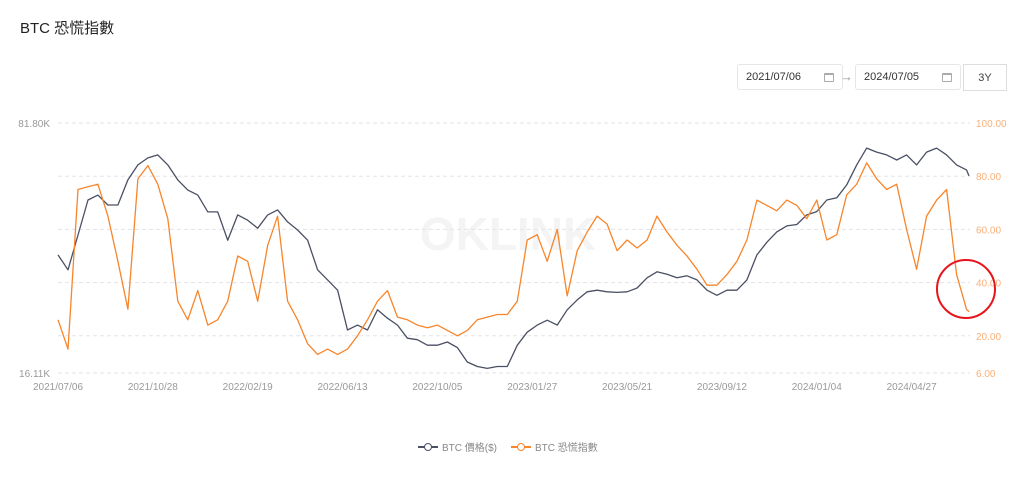 The height and width of the screenshot is (488, 1024). What do you see at coordinates (985, 77) in the screenshot?
I see `range-3y-button: 3Y` at bounding box center [985, 77].